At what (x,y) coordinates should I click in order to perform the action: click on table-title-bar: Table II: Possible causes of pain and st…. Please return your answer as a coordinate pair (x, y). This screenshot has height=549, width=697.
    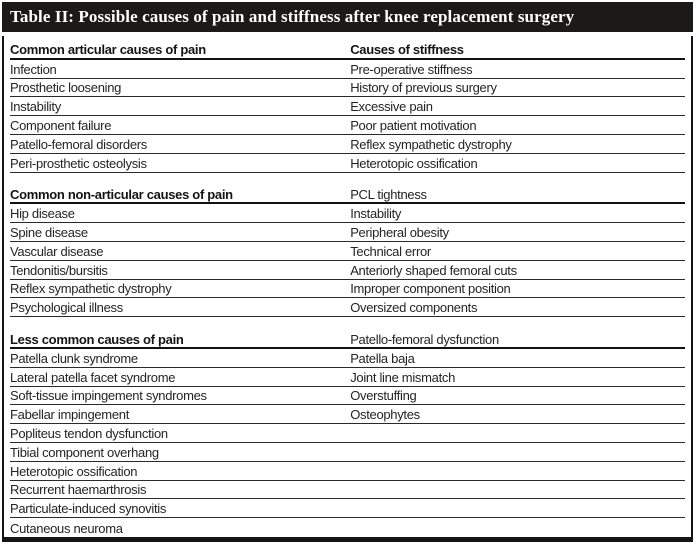
    Looking at the image, I should click on (347, 17).